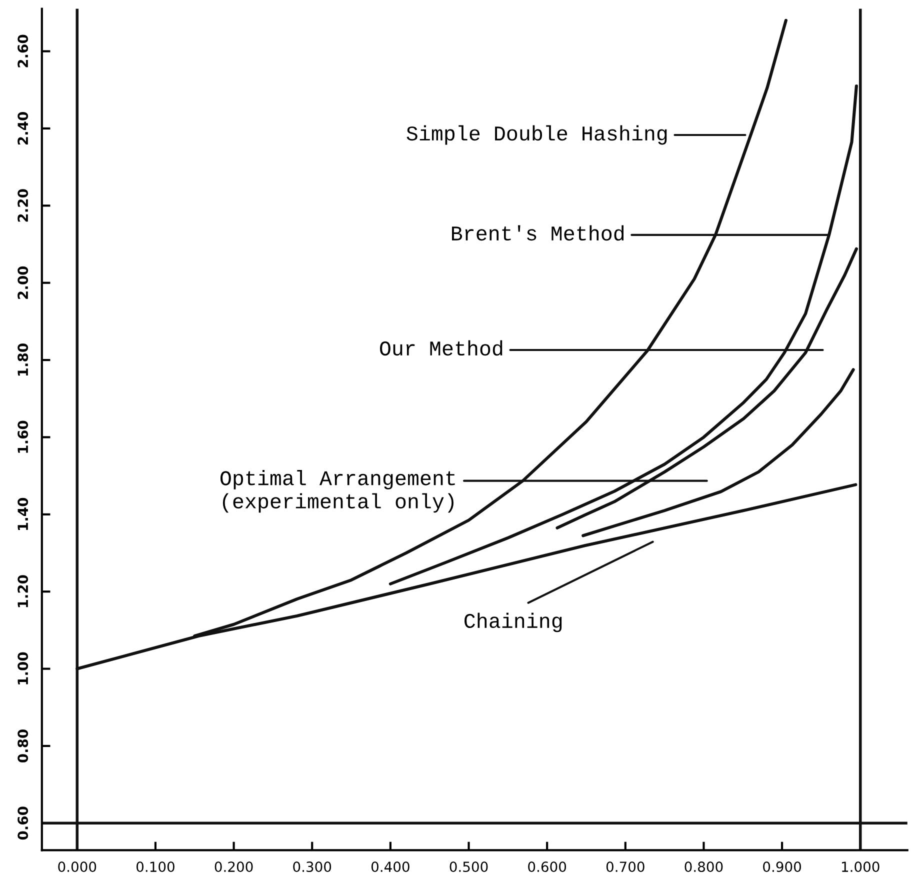 This screenshot has height=881, width=911. I want to click on y-tick-label: 0.80, so click(23, 745).